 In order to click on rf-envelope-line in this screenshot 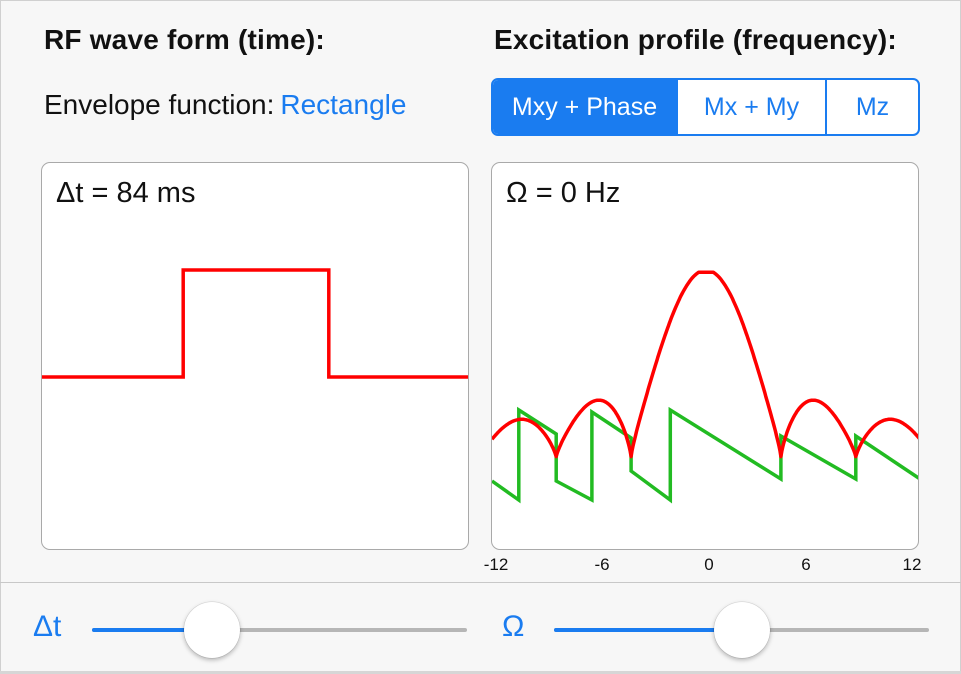, I will do `click(255, 323)`.